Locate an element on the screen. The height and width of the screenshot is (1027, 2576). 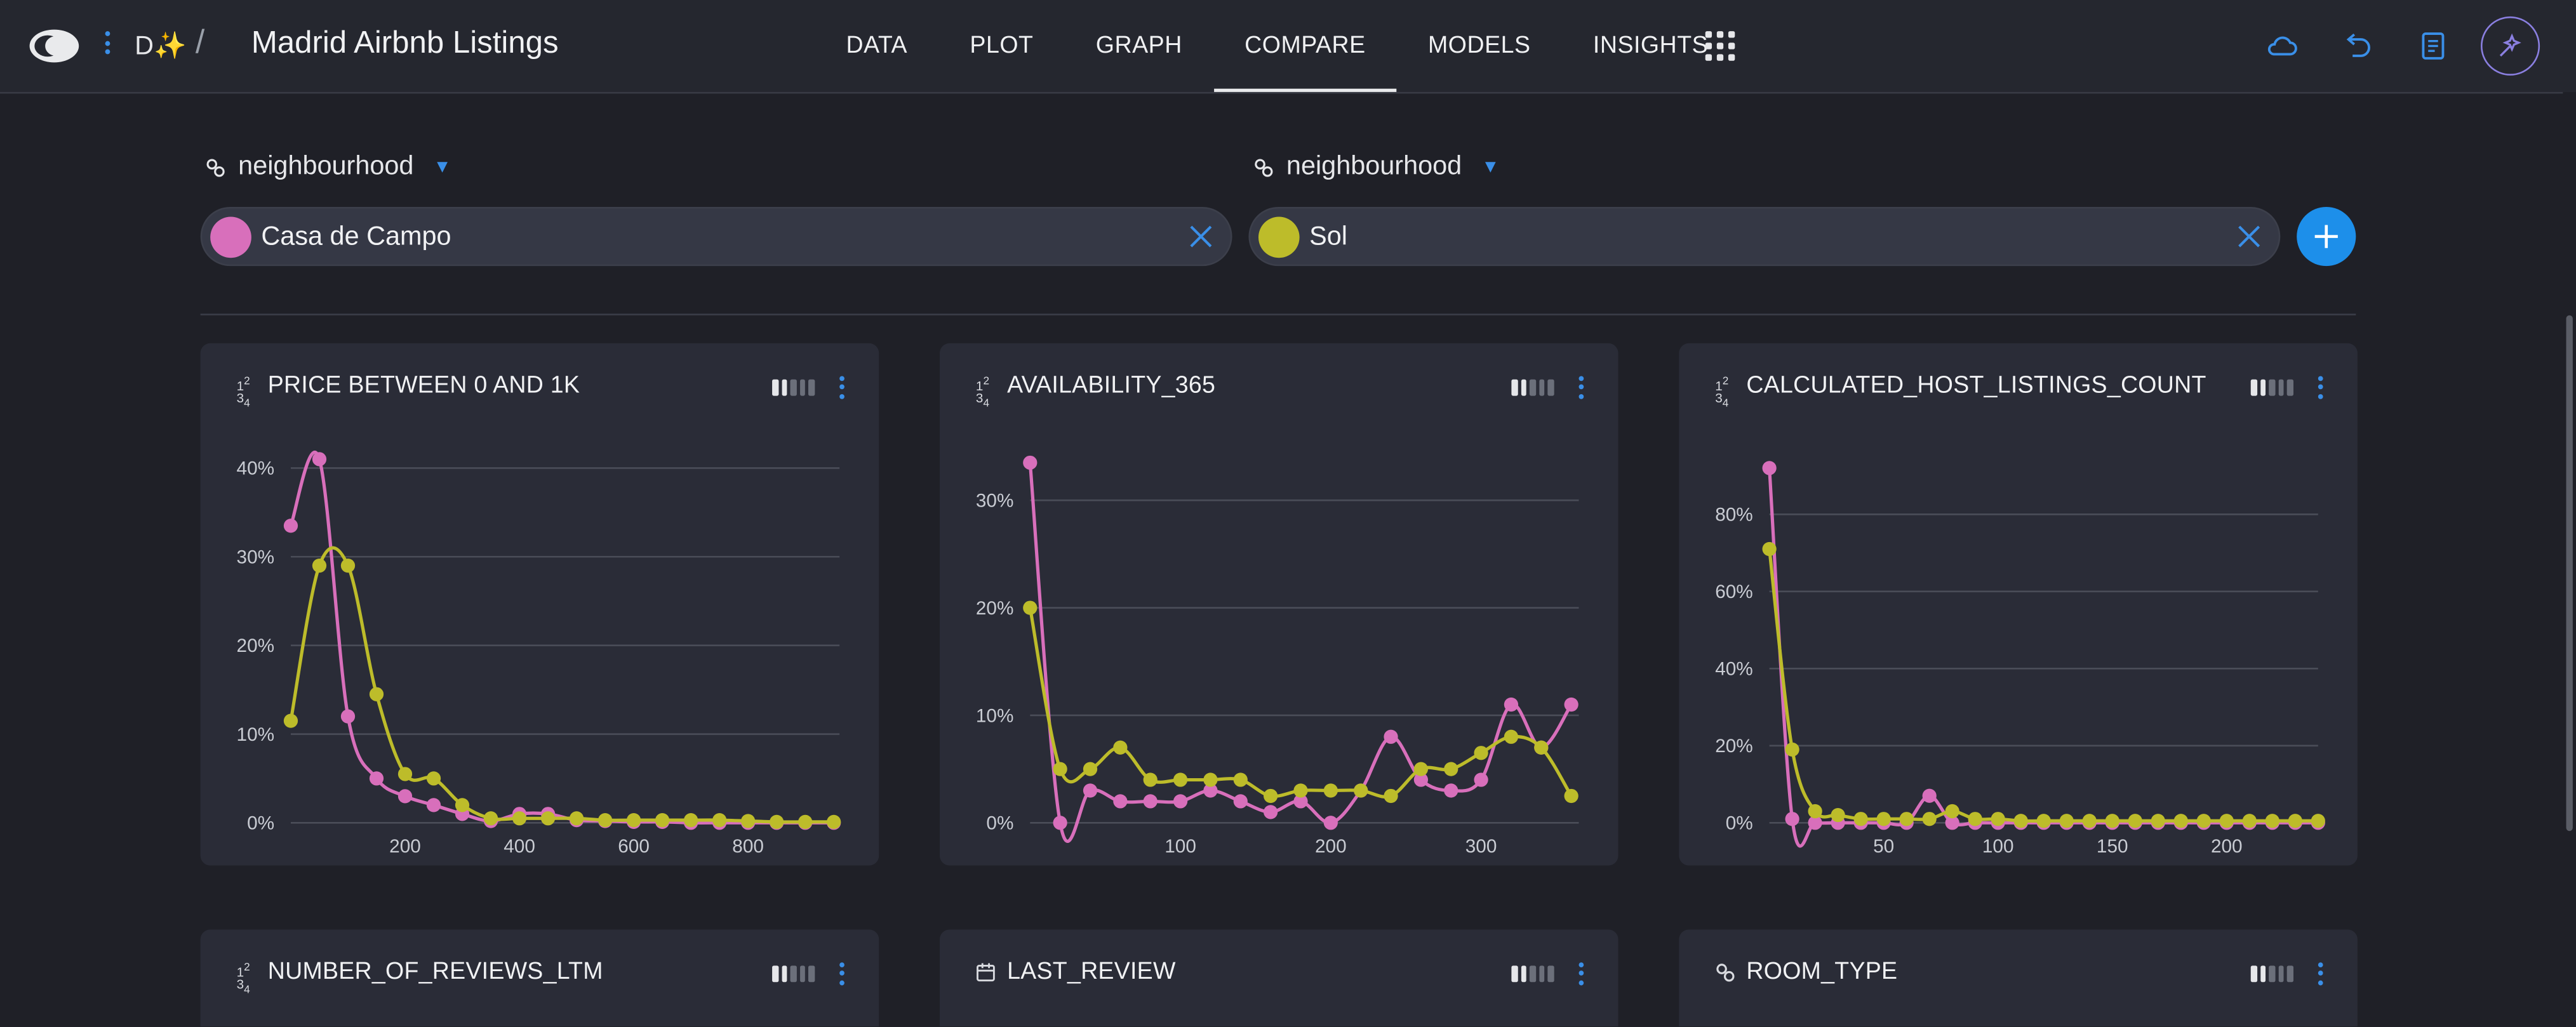
chart-card-reviews-ltm: 12 34 NUMBER_OF_REVIEWS_LTM is located at coordinates (539, 978).